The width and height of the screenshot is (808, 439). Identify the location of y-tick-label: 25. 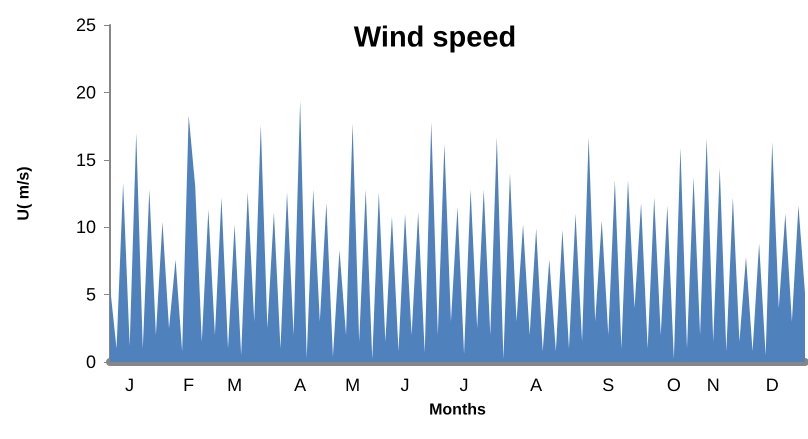
(86, 25).